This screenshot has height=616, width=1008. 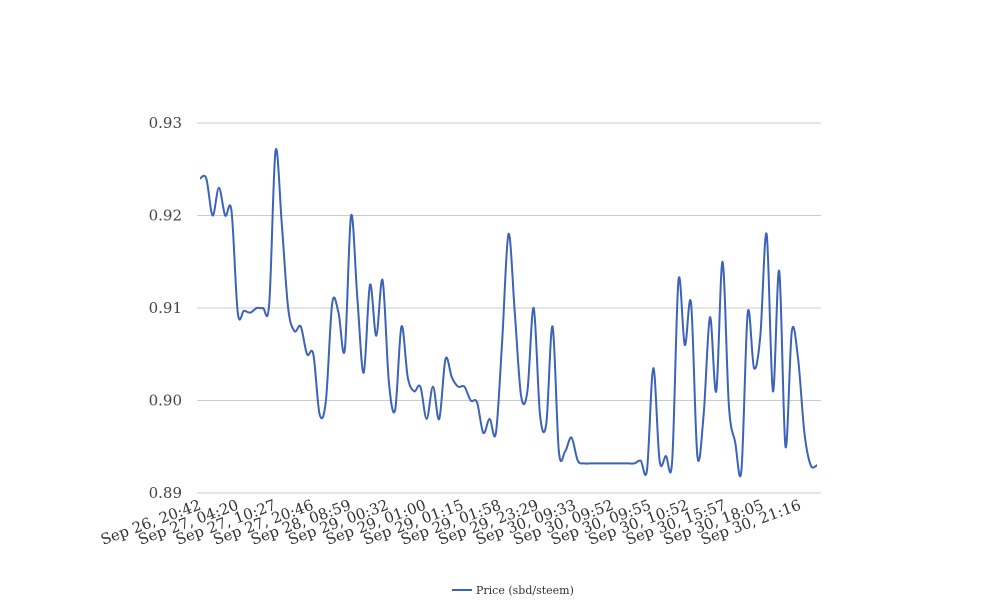 I want to click on y-axis-ticks: 0.93 0.92 0.91 0.90 0.89, so click(x=165, y=308).